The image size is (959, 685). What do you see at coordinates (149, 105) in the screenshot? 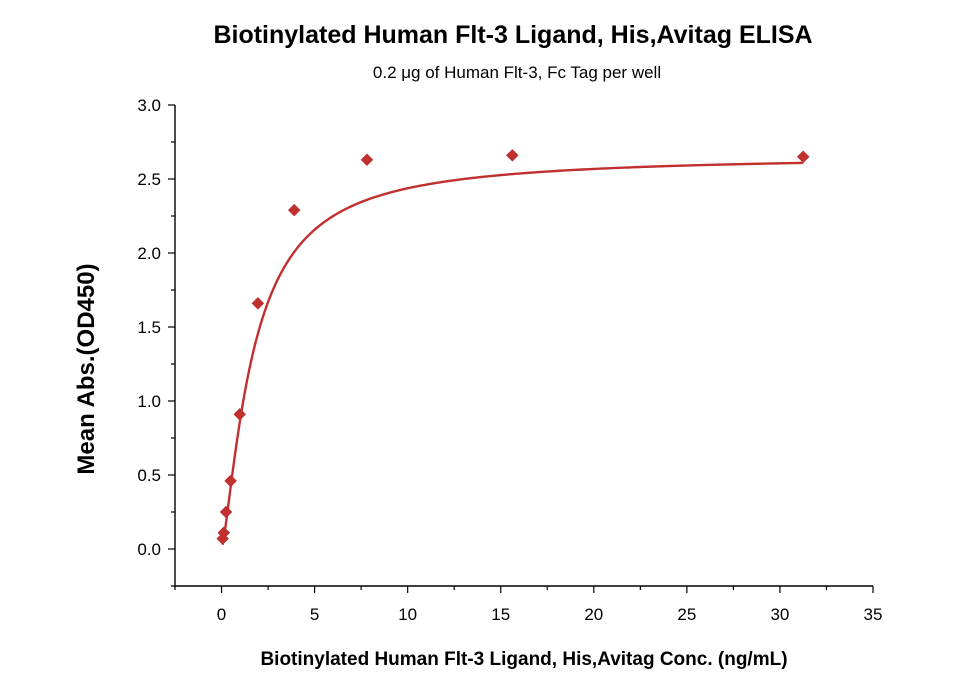
I see `y-tick-label: 3.0` at bounding box center [149, 105].